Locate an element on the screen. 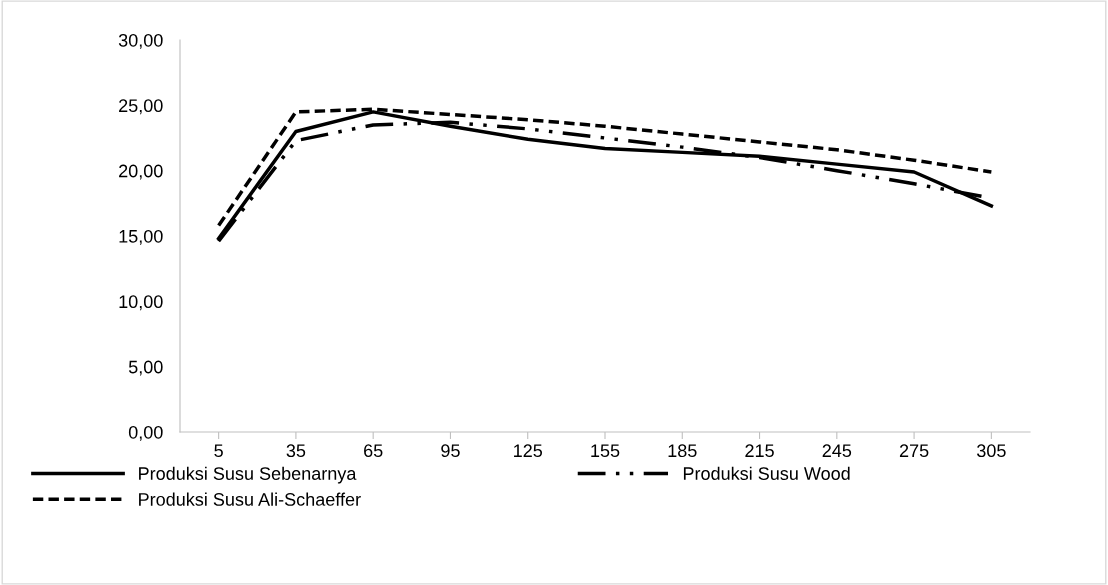 The image size is (1108, 585). x-tick-label: 65 is located at coordinates (373, 451).